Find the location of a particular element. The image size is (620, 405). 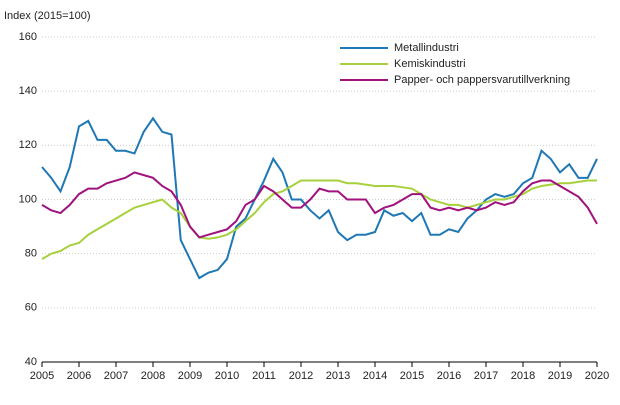

x-tick-label: 2016 is located at coordinates (449, 376).